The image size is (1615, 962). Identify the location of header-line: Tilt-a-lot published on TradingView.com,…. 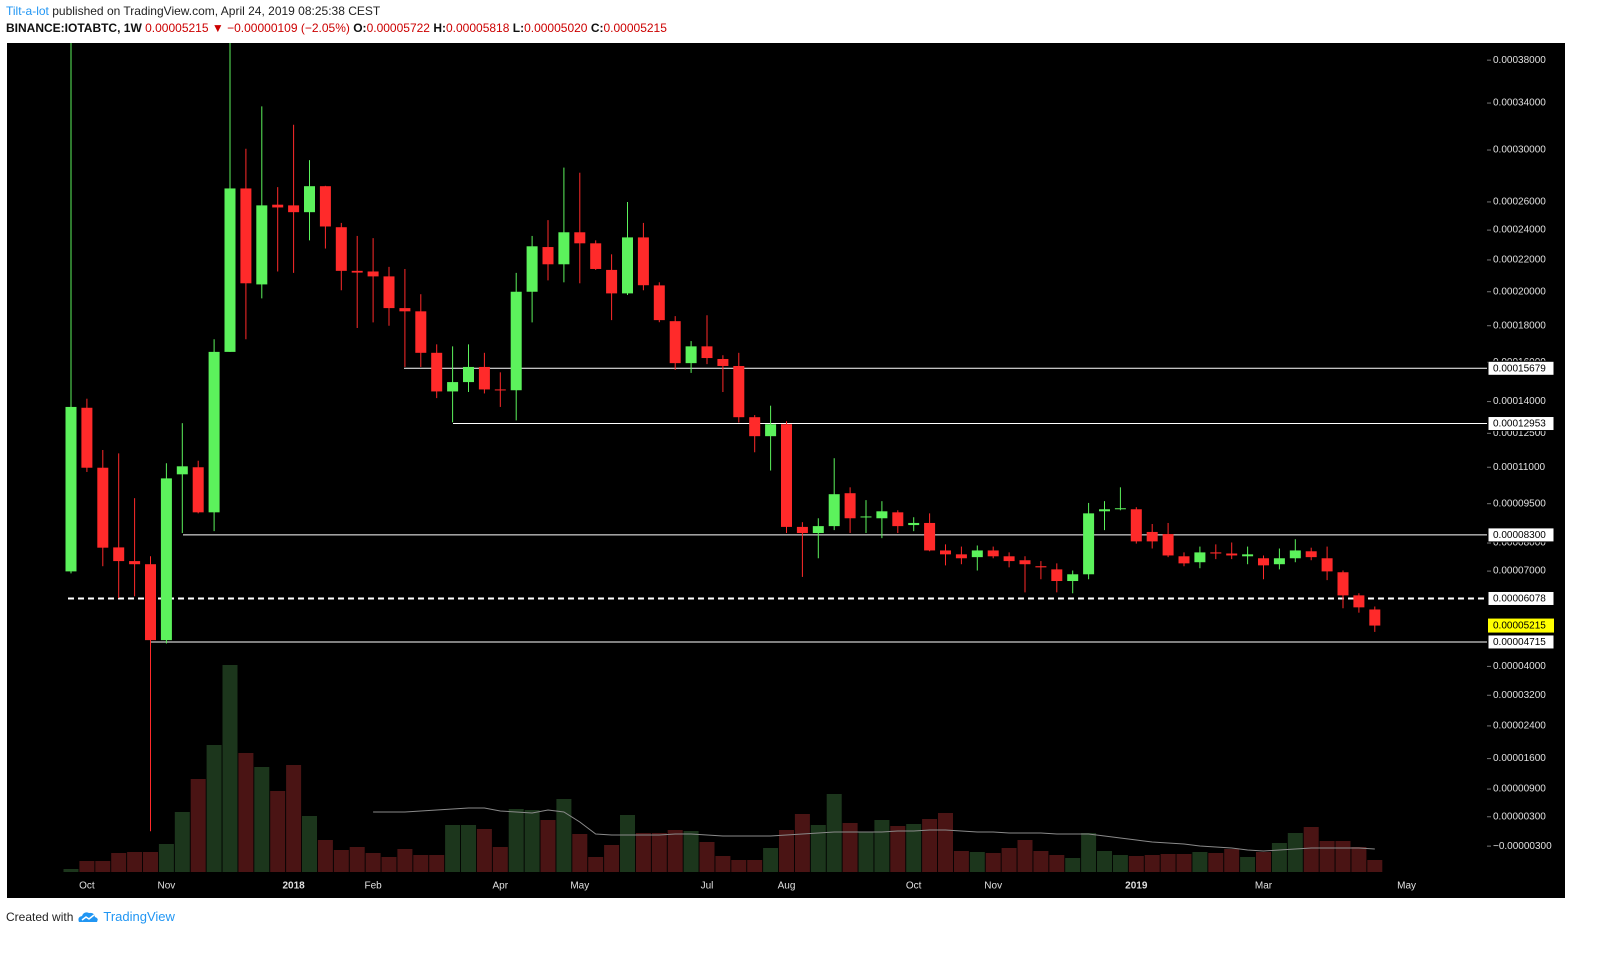
(193, 11).